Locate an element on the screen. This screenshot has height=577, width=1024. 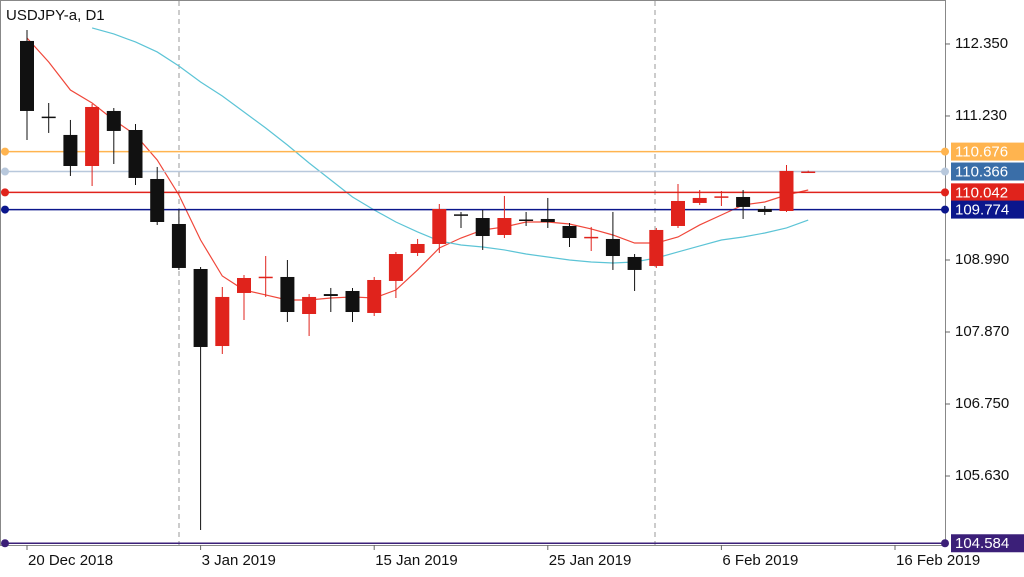
chart-title: USDJPY-a, D1 is located at coordinates (55, 15).